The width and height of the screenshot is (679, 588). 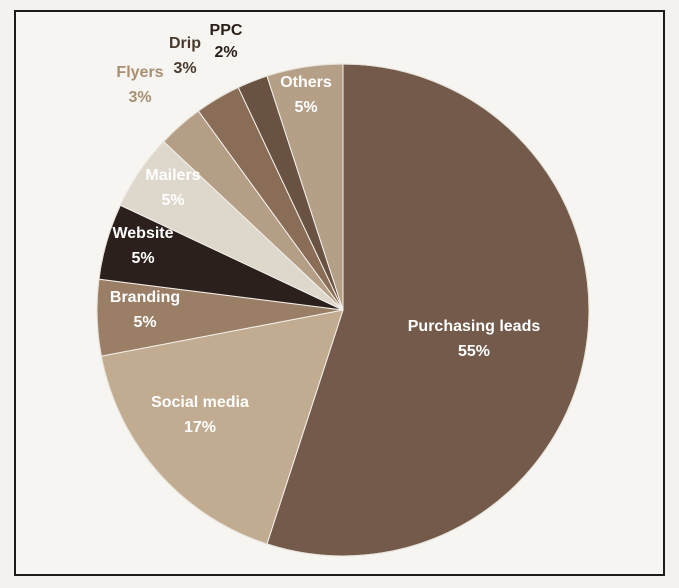 I want to click on slice-label-mailers: Mailers, so click(x=172, y=175).